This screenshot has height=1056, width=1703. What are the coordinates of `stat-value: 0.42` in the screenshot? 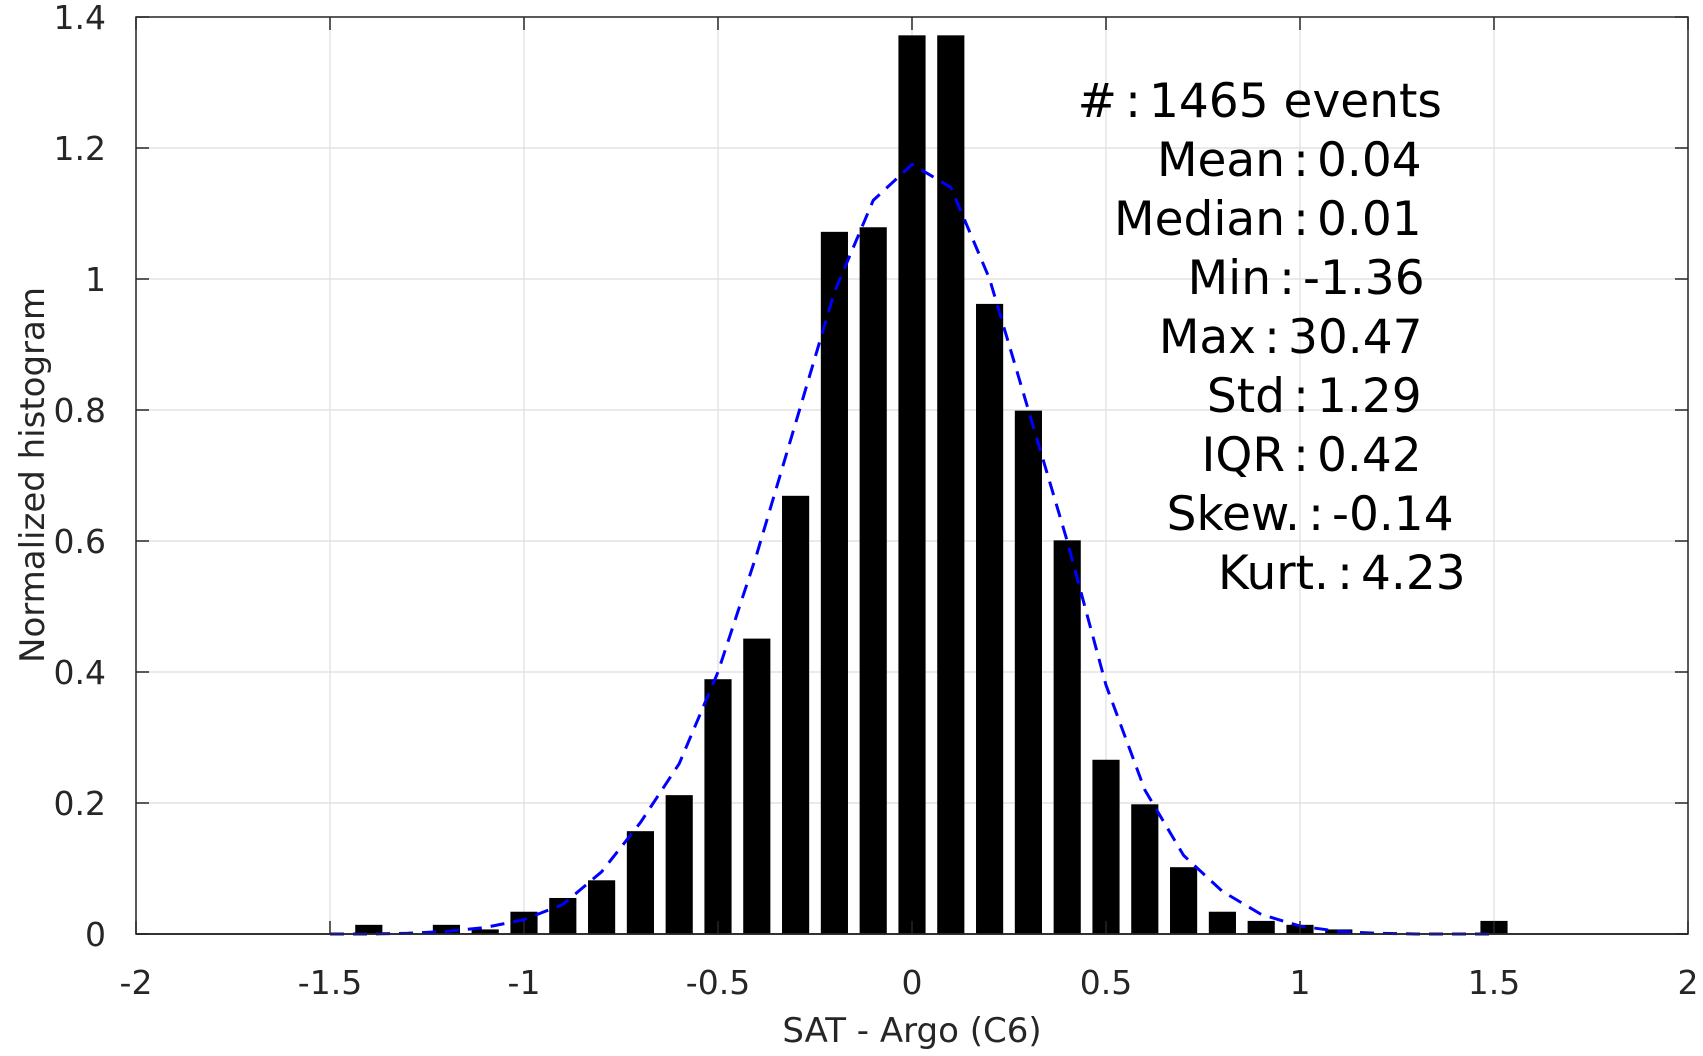 It's located at (1369, 455).